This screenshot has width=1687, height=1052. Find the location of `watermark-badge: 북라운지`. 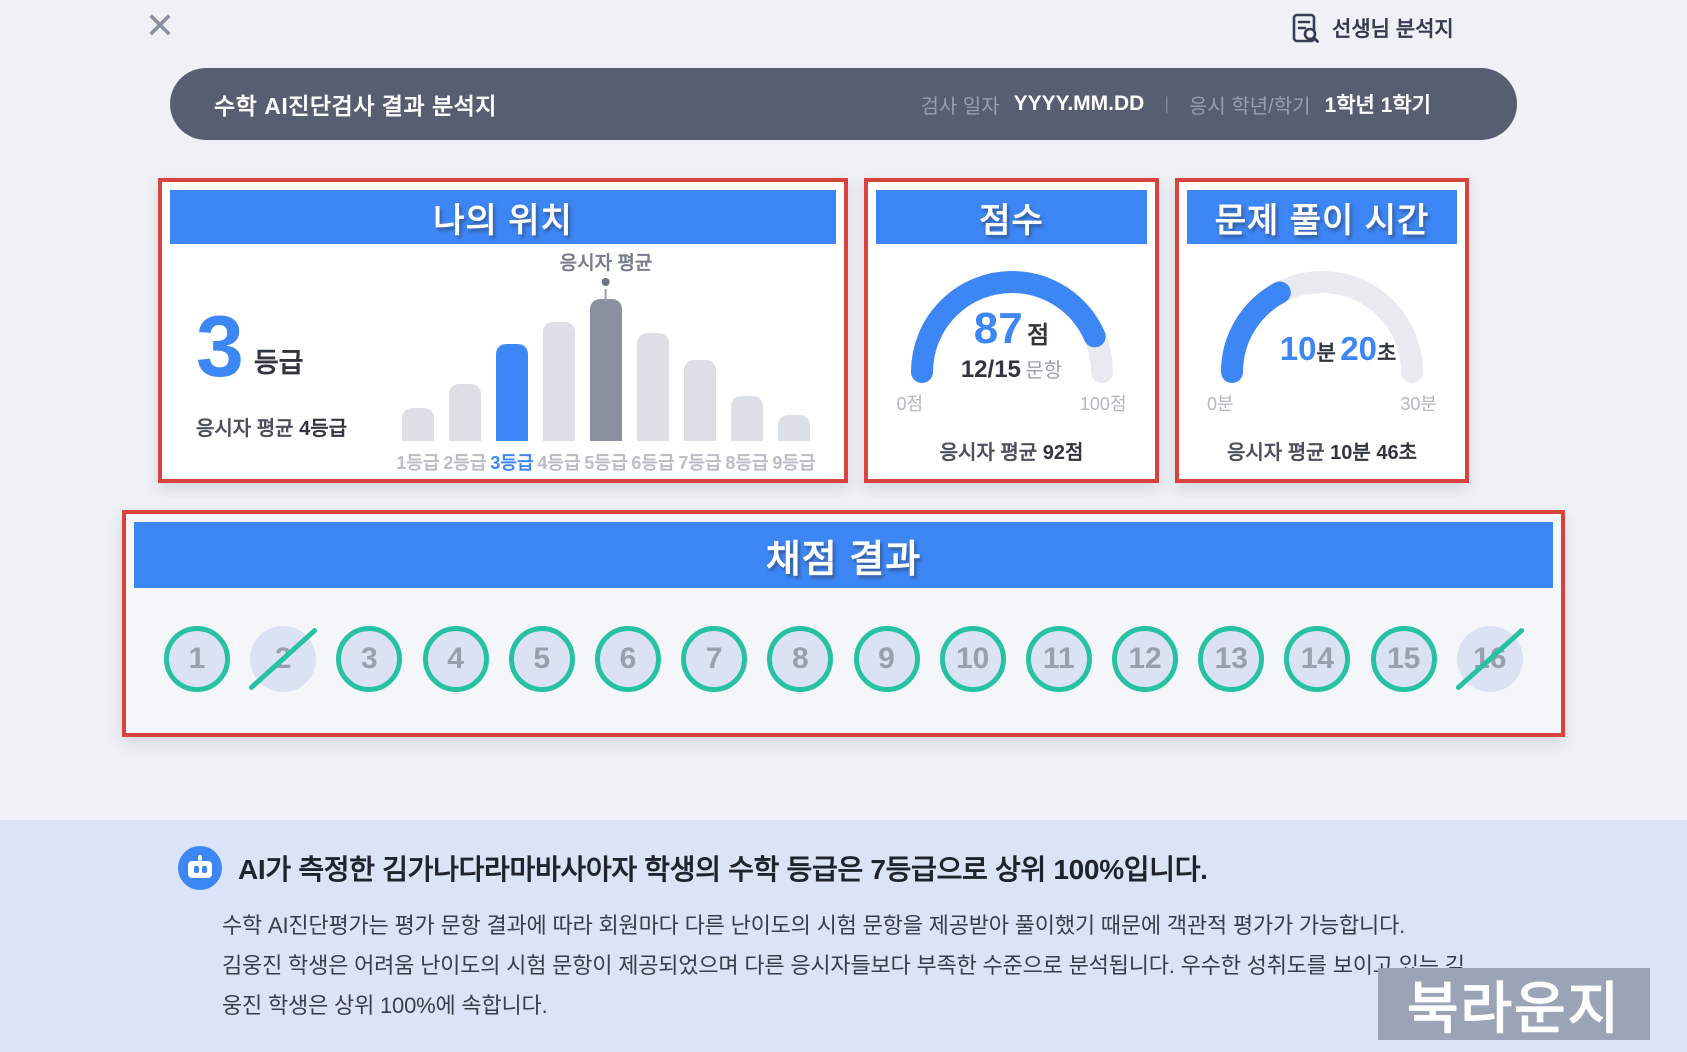

watermark-badge: 북라운지 is located at coordinates (1514, 1004).